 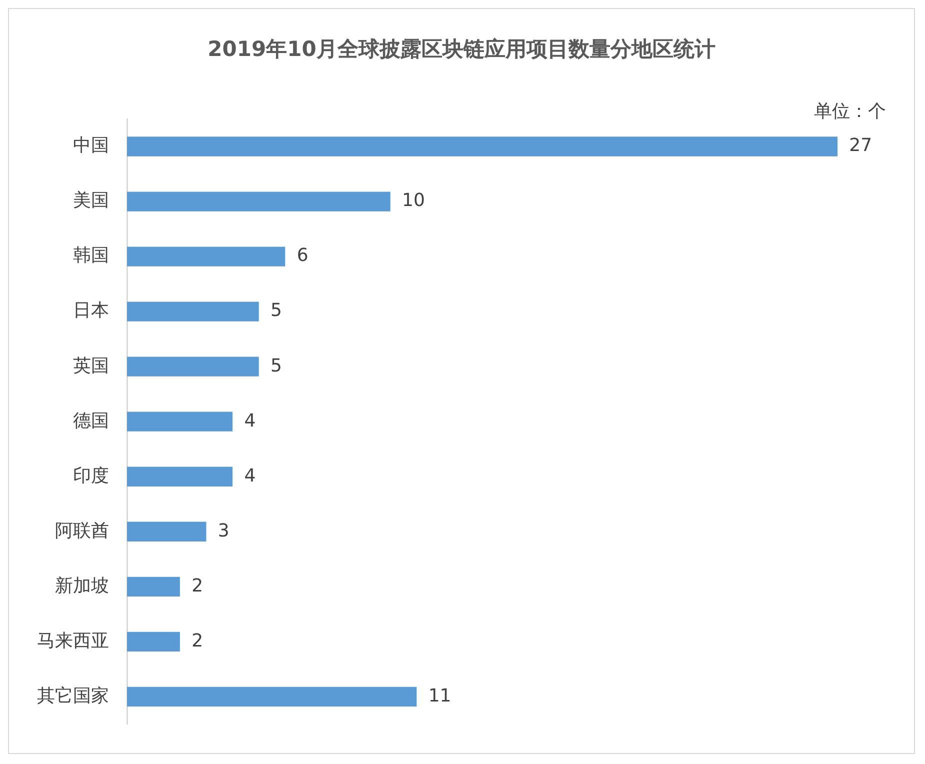 I want to click on y-tick-label: 日本, so click(x=91, y=311).